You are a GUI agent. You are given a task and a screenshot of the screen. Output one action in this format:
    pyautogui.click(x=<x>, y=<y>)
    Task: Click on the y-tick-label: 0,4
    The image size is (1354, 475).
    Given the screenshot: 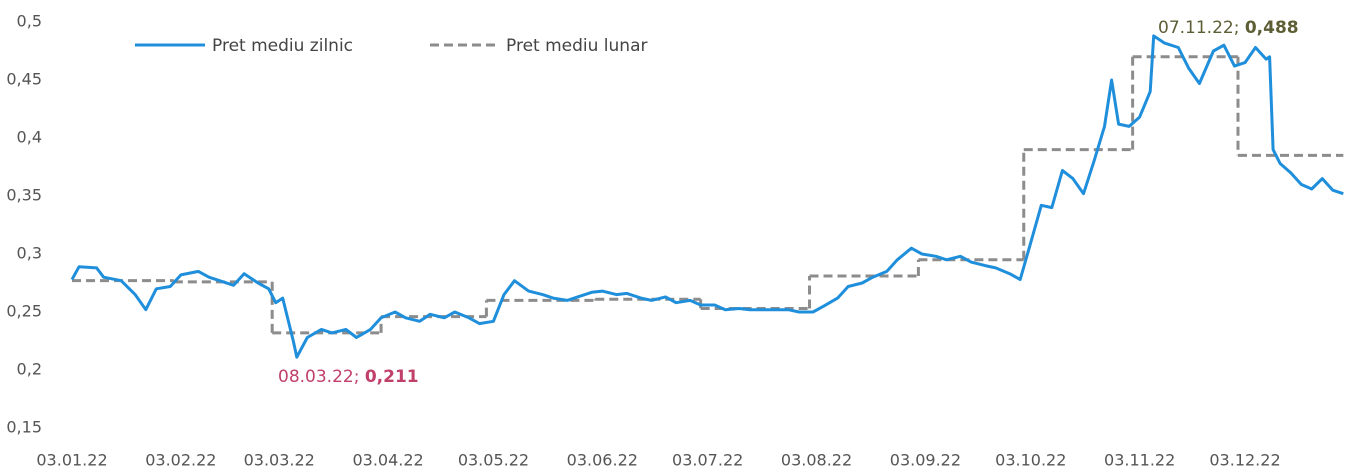 What is the action you would take?
    pyautogui.click(x=29, y=137)
    